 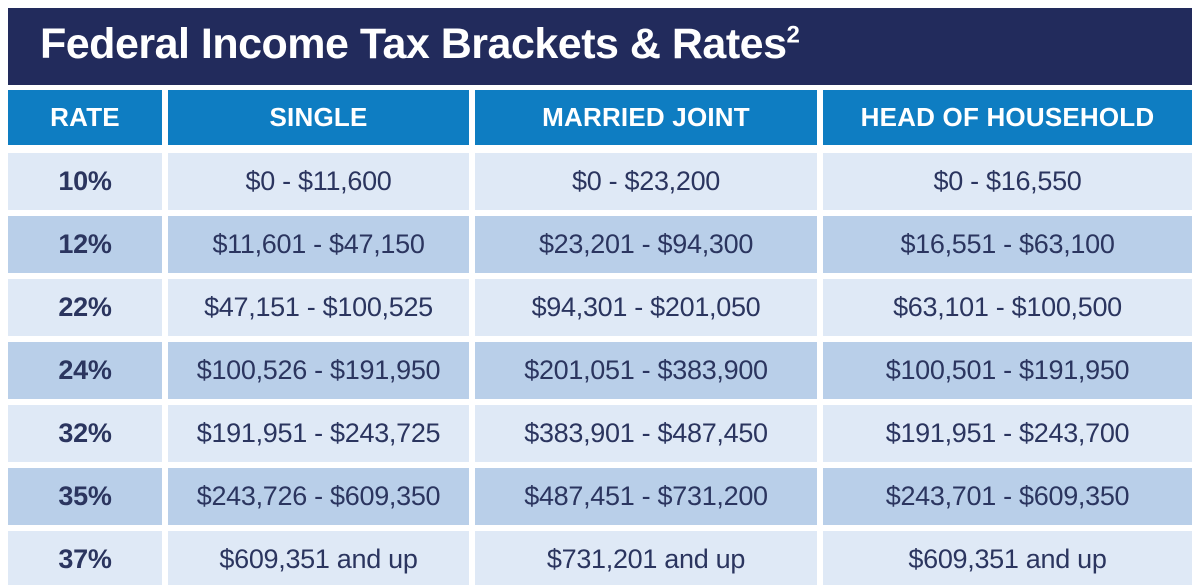 I want to click on married-joint-range-cell: $383,901 - $487,450, so click(x=646, y=433).